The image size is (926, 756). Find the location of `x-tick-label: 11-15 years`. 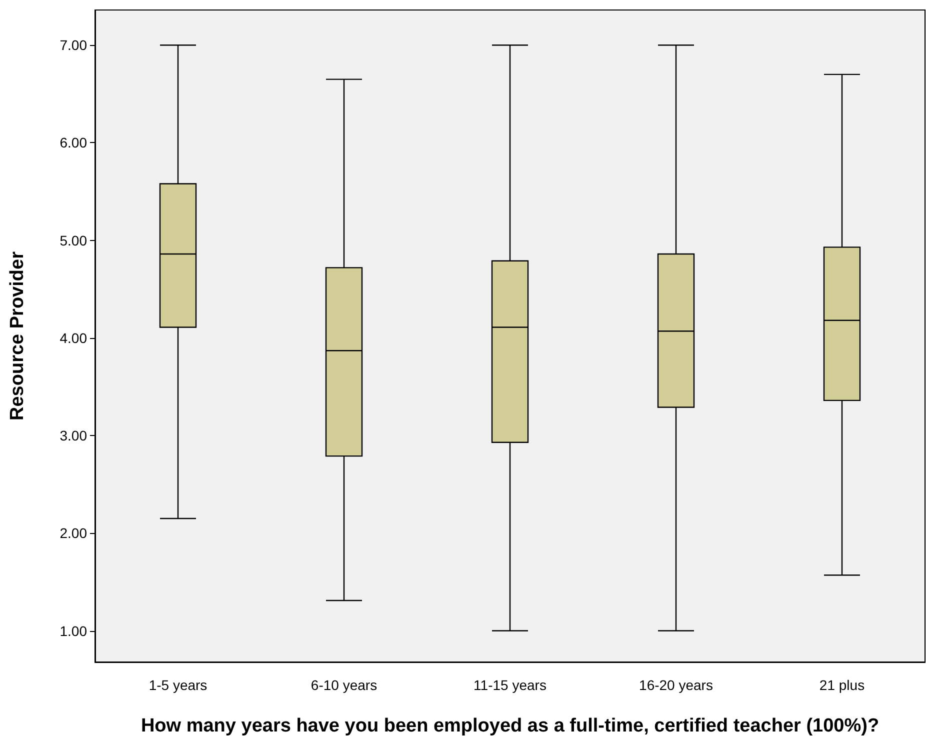

x-tick-label: 11-15 years is located at coordinates (510, 685).